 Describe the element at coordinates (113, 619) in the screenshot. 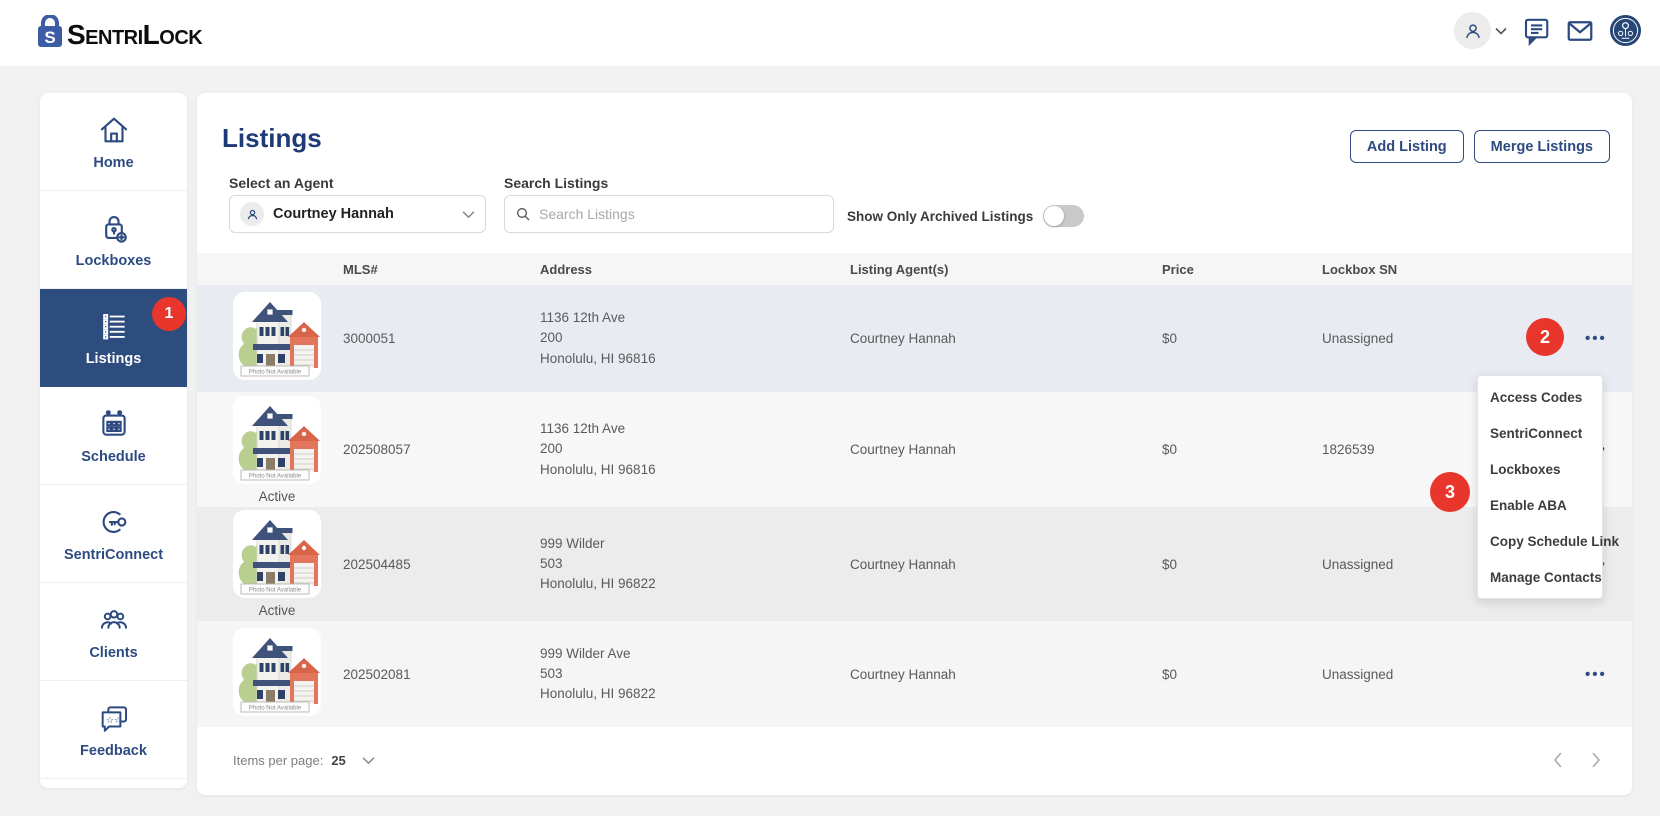

I see `clients-icon` at that location.